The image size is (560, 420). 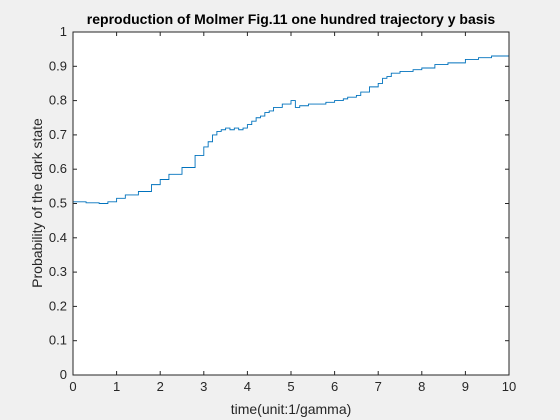 I want to click on y-tick-label: 0.3, so click(x=58, y=271).